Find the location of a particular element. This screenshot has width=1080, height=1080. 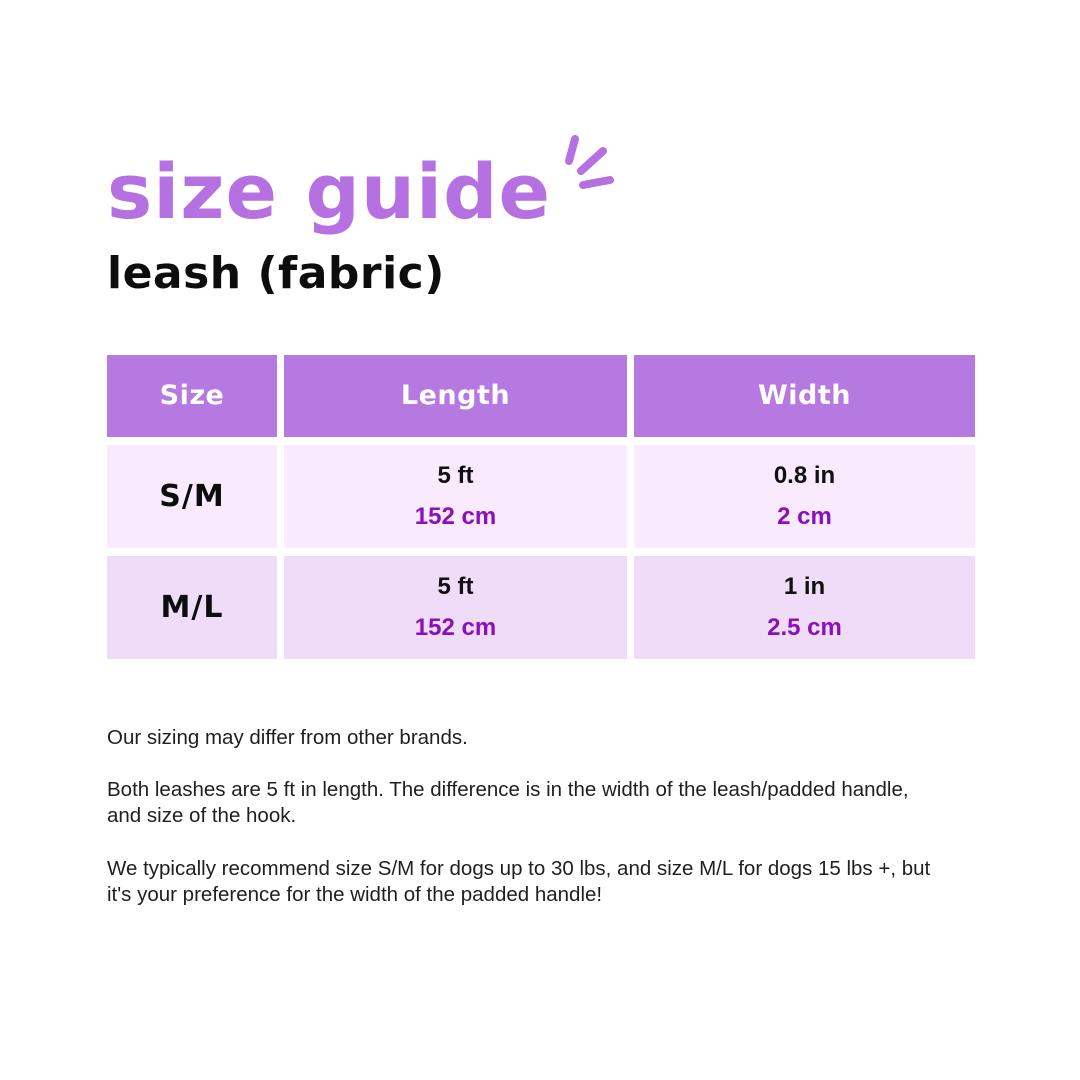

table-header-width: Width is located at coordinates (804, 395).